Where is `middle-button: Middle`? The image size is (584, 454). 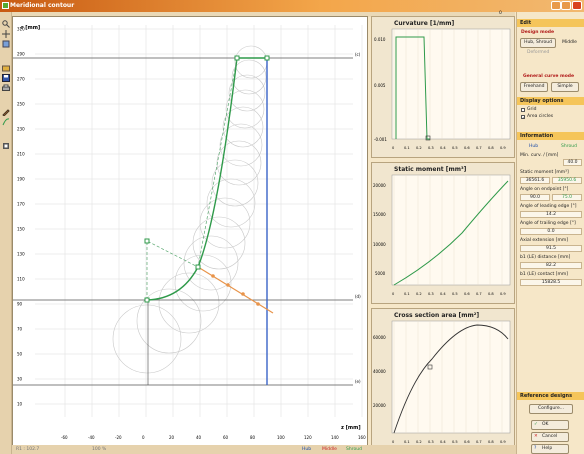
middle-button: Middle is located at coordinates (569, 42).